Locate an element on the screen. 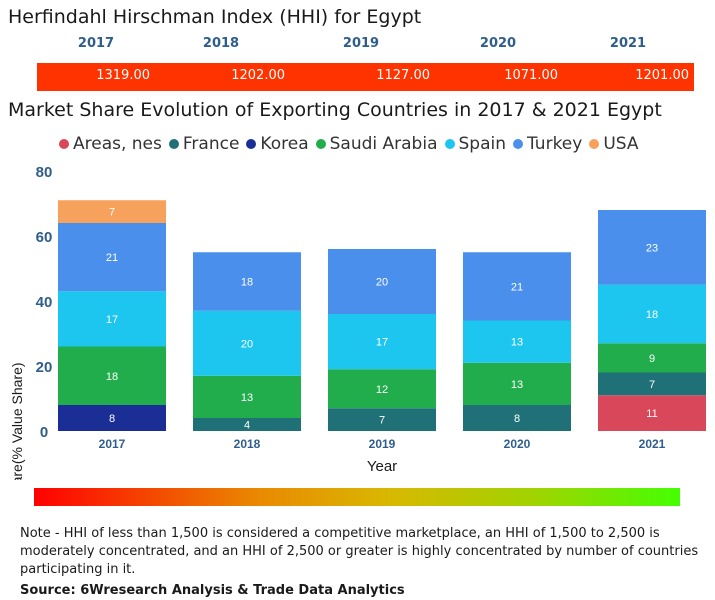 The width and height of the screenshot is (715, 600). x-axis: 2017 2018 2019 2020 2021 is located at coordinates (382, 444).